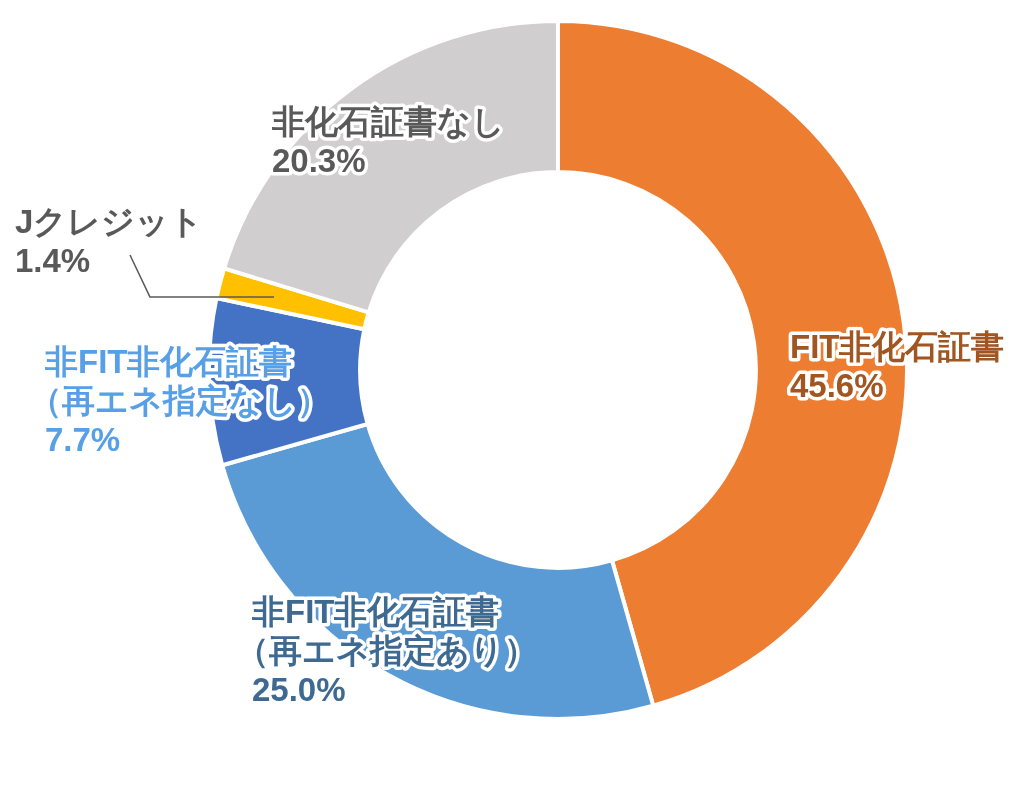 Image resolution: width=1024 pixels, height=786 pixels. I want to click on category-label: Jクレジット, so click(109, 221).